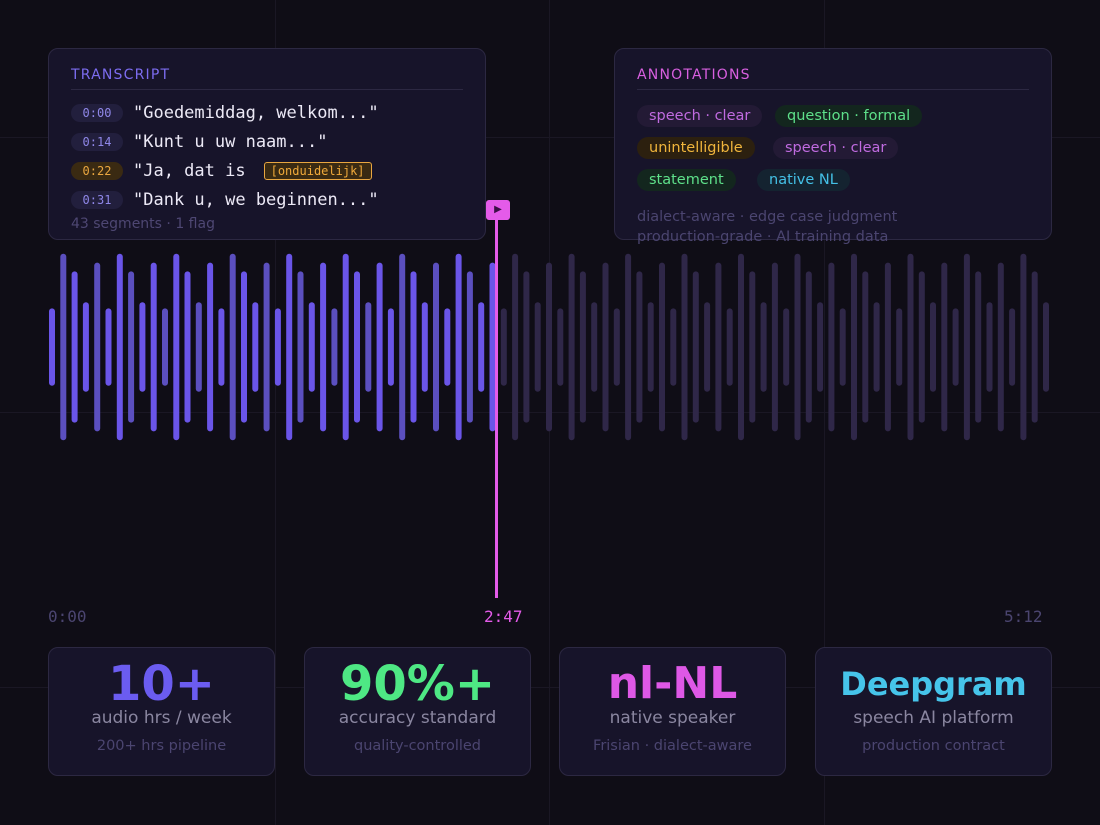 The image size is (1100, 825). I want to click on segment-text: "Dank u, we beginnen...", so click(256, 199).